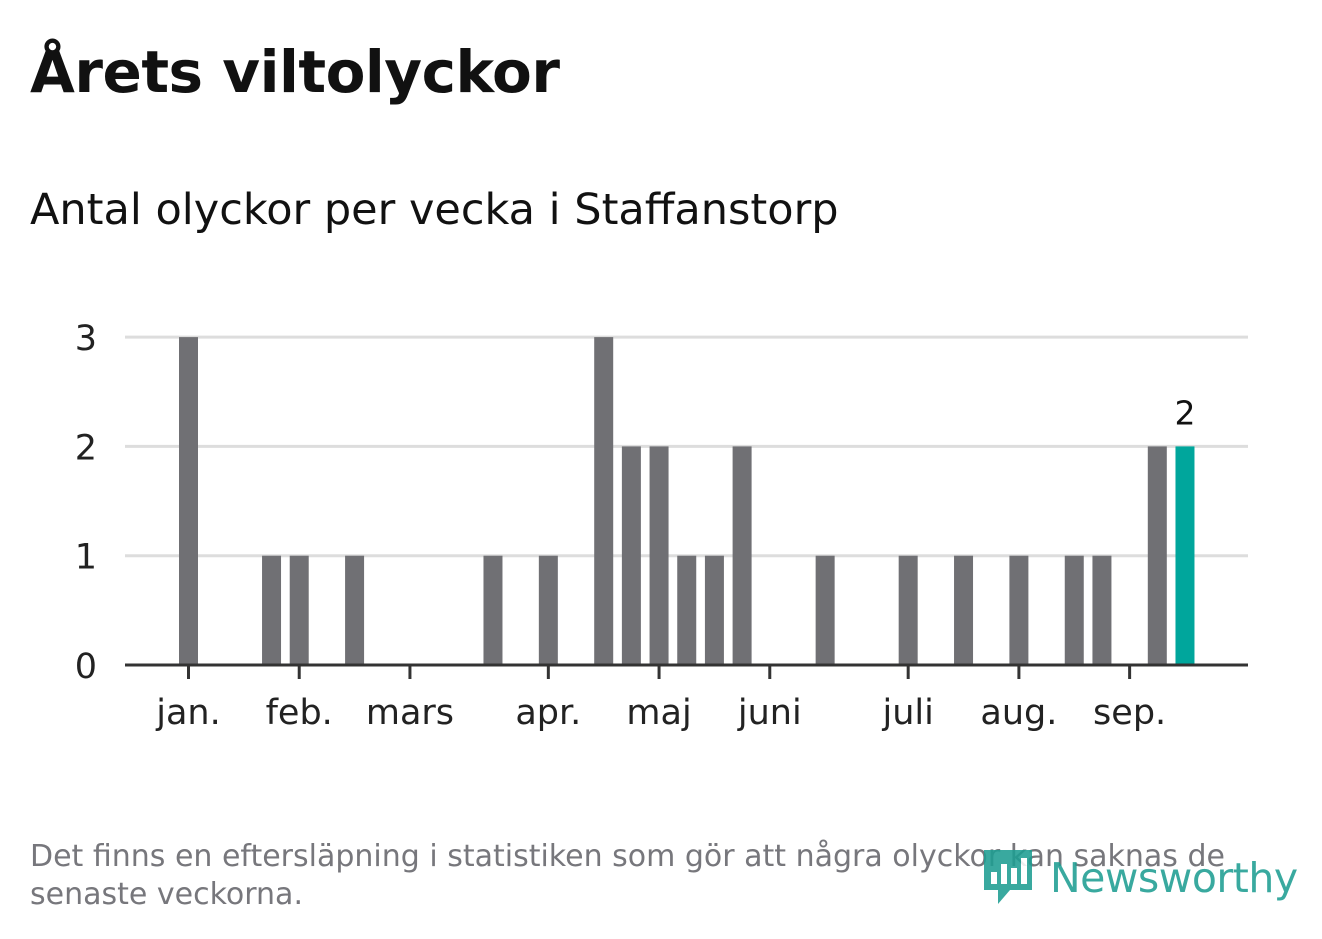  What do you see at coordinates (434, 210) in the screenshot?
I see `chart-subtitle: Antal olyckor per vecka i Staffanstorp` at bounding box center [434, 210].